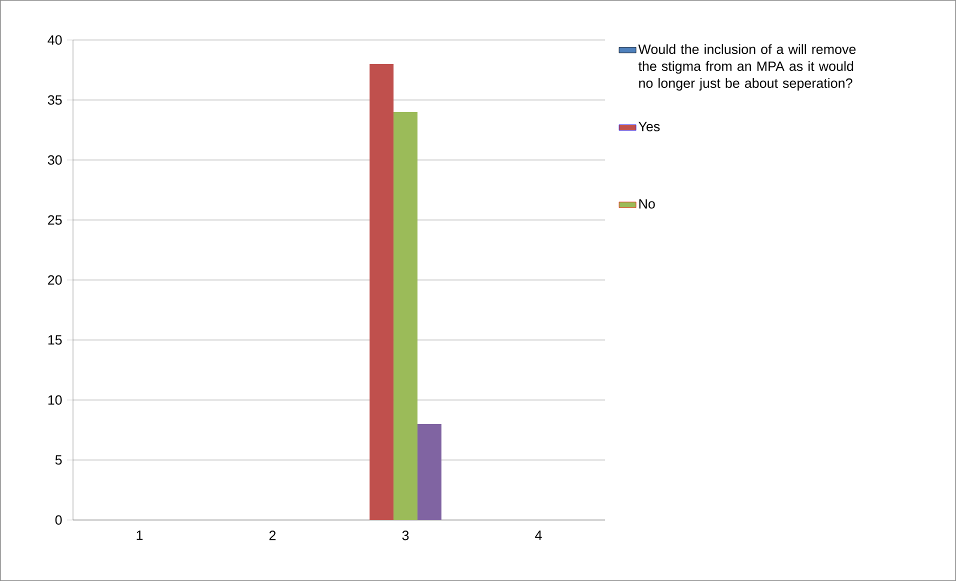  Describe the element at coordinates (538, 535) in the screenshot. I see `x-tick-label: 4` at that location.